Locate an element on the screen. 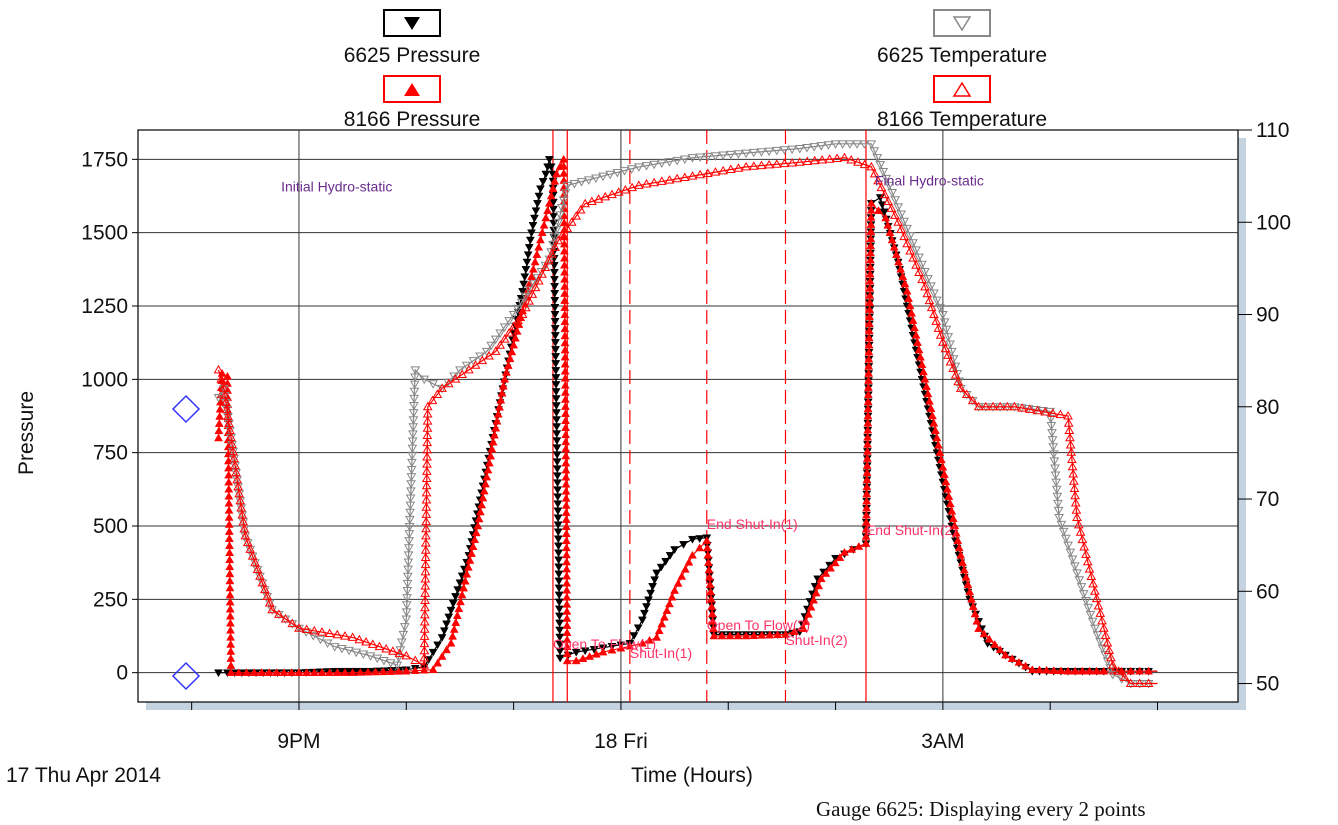 The width and height of the screenshot is (1338, 825). y-tick-label: 1500 is located at coordinates (104, 233).